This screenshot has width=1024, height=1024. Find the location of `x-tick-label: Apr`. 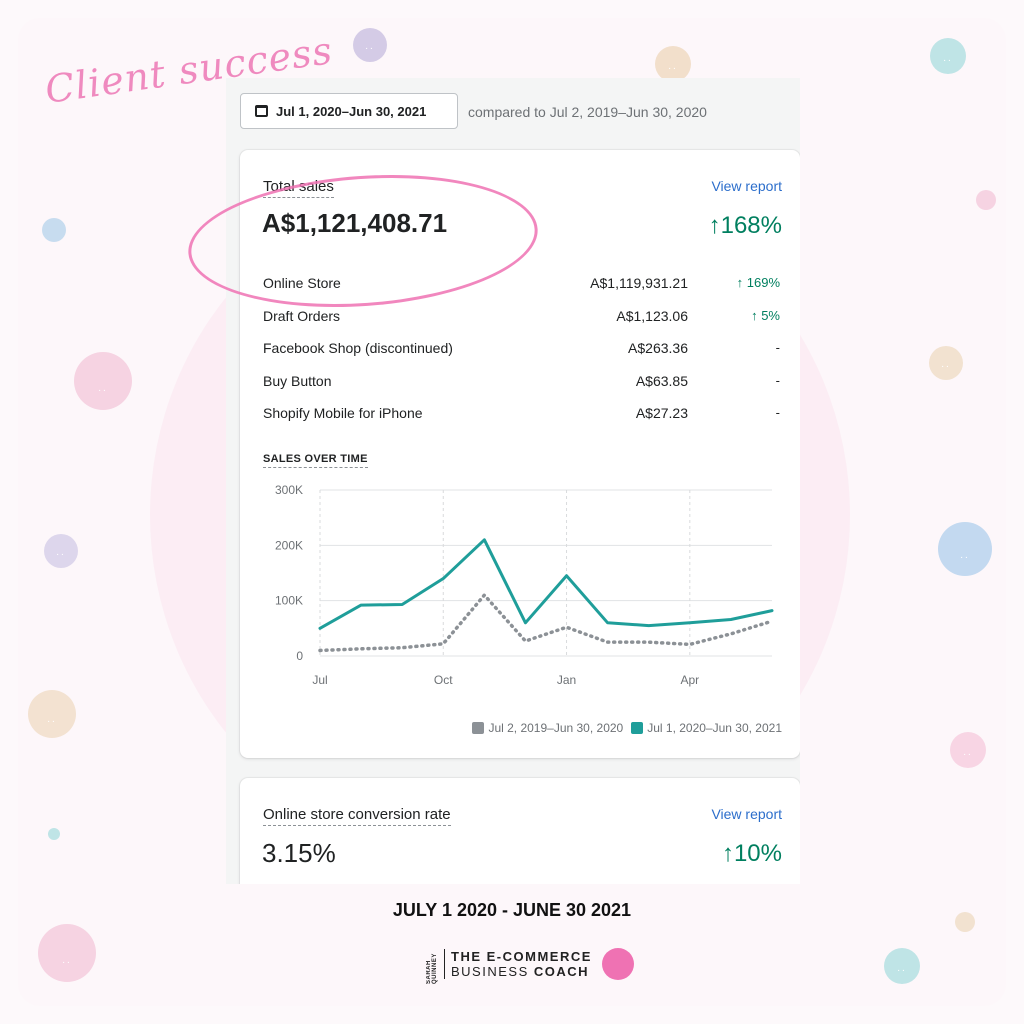

x-tick-label: Apr is located at coordinates (689, 680).